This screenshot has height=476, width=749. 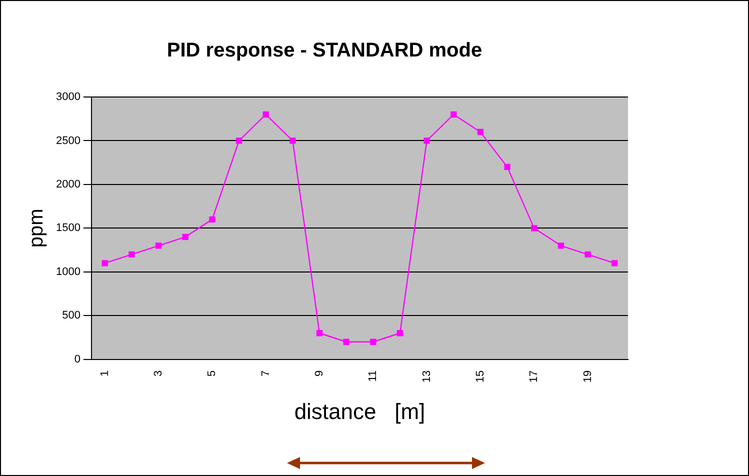 I want to click on chart-title: PID response - STANDARD mode, so click(x=324, y=51).